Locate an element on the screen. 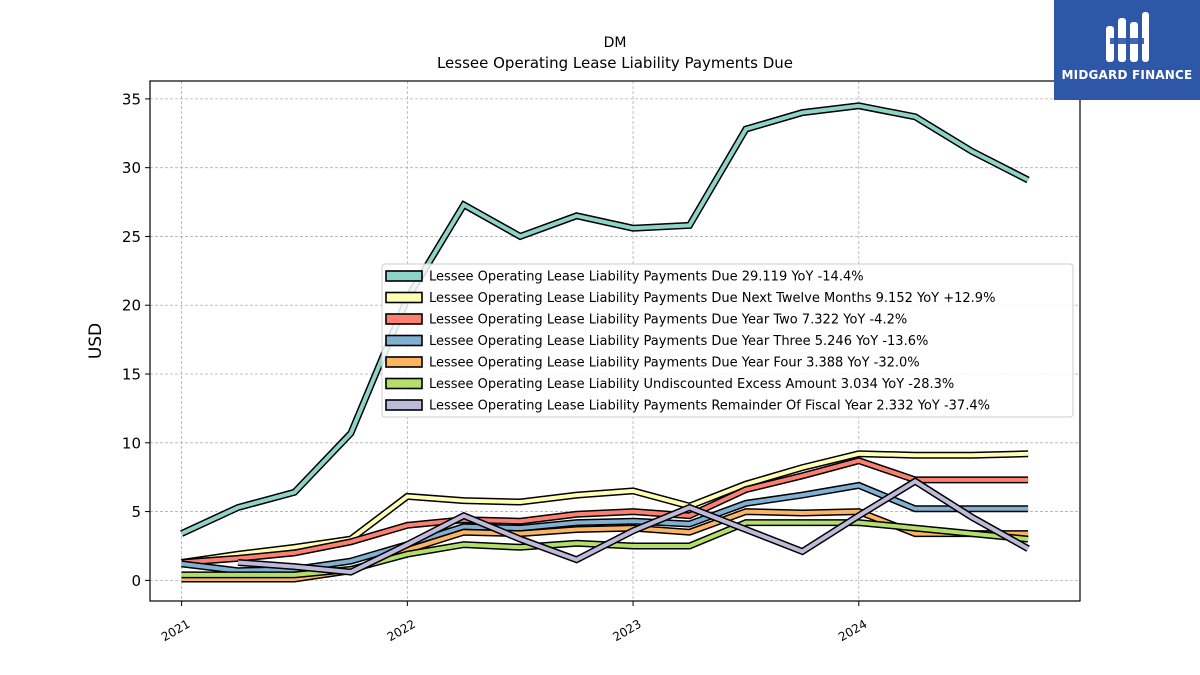 The height and width of the screenshot is (675, 1200). y-tick-label: 35 is located at coordinates (131, 99).